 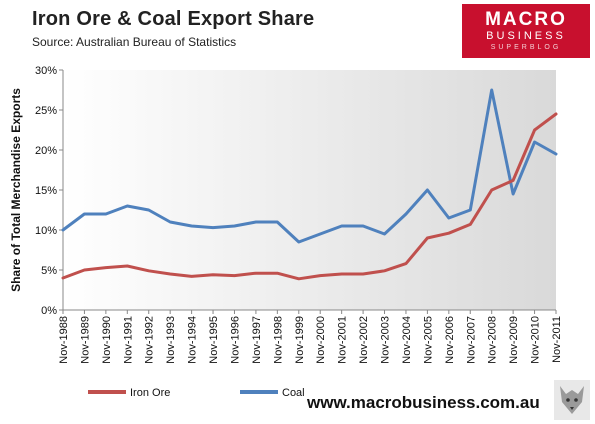 What do you see at coordinates (514, 340) in the screenshot?
I see `x-tick-label: Nov-2009` at bounding box center [514, 340].